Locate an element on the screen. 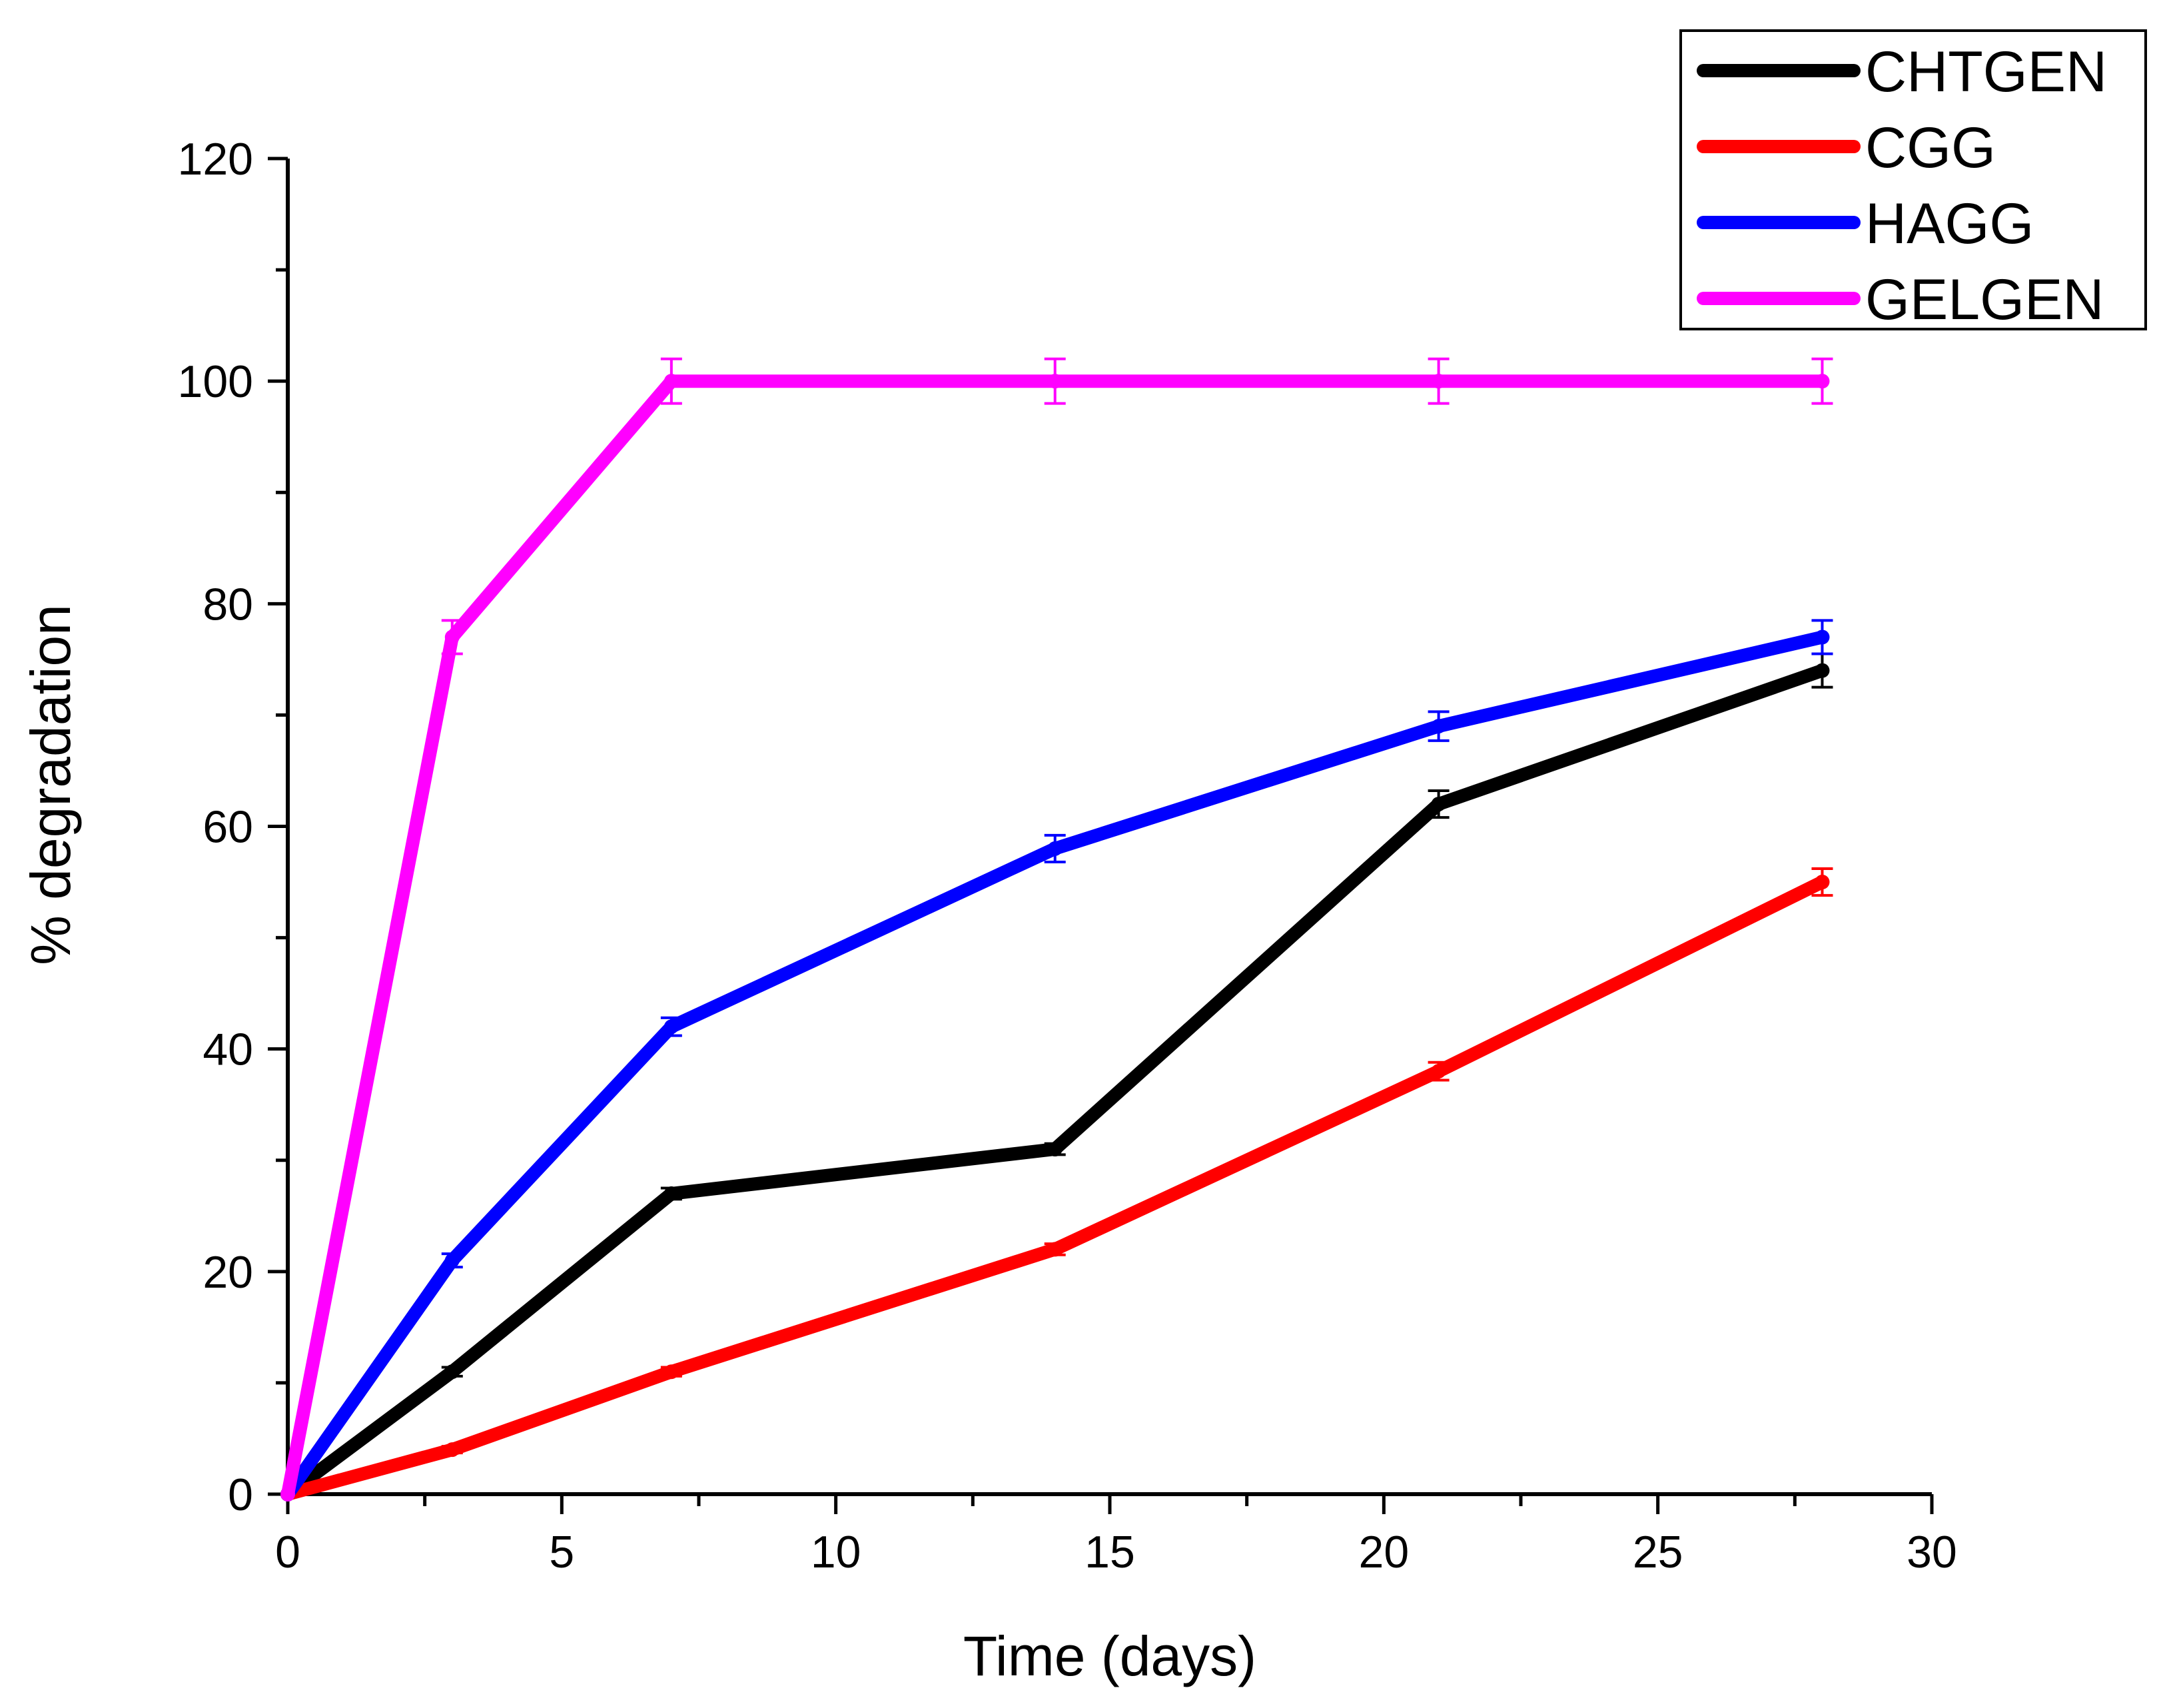 The width and height of the screenshot is (2161, 1708). y-tick-label: 20 is located at coordinates (228, 1272).